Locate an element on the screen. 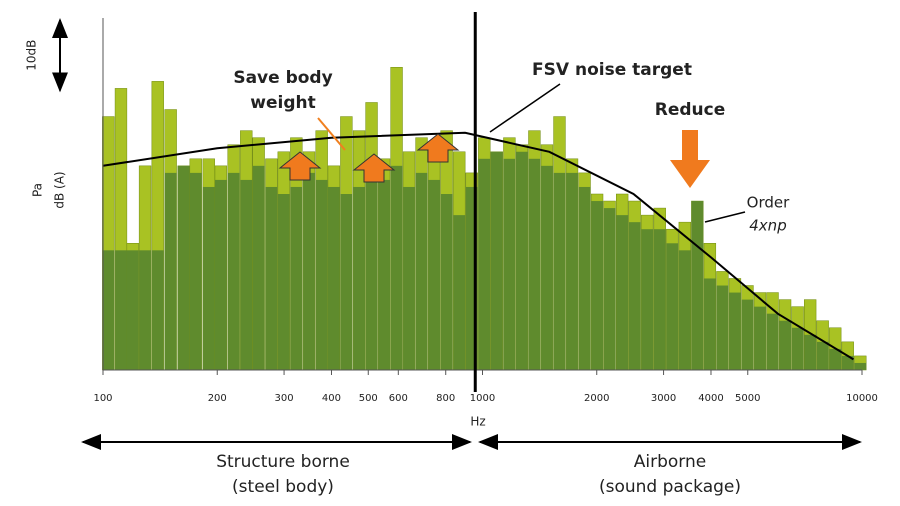 Image resolution: width=900 pixels, height=506 pixels. scale-label: 10dB is located at coordinates (32, 55).